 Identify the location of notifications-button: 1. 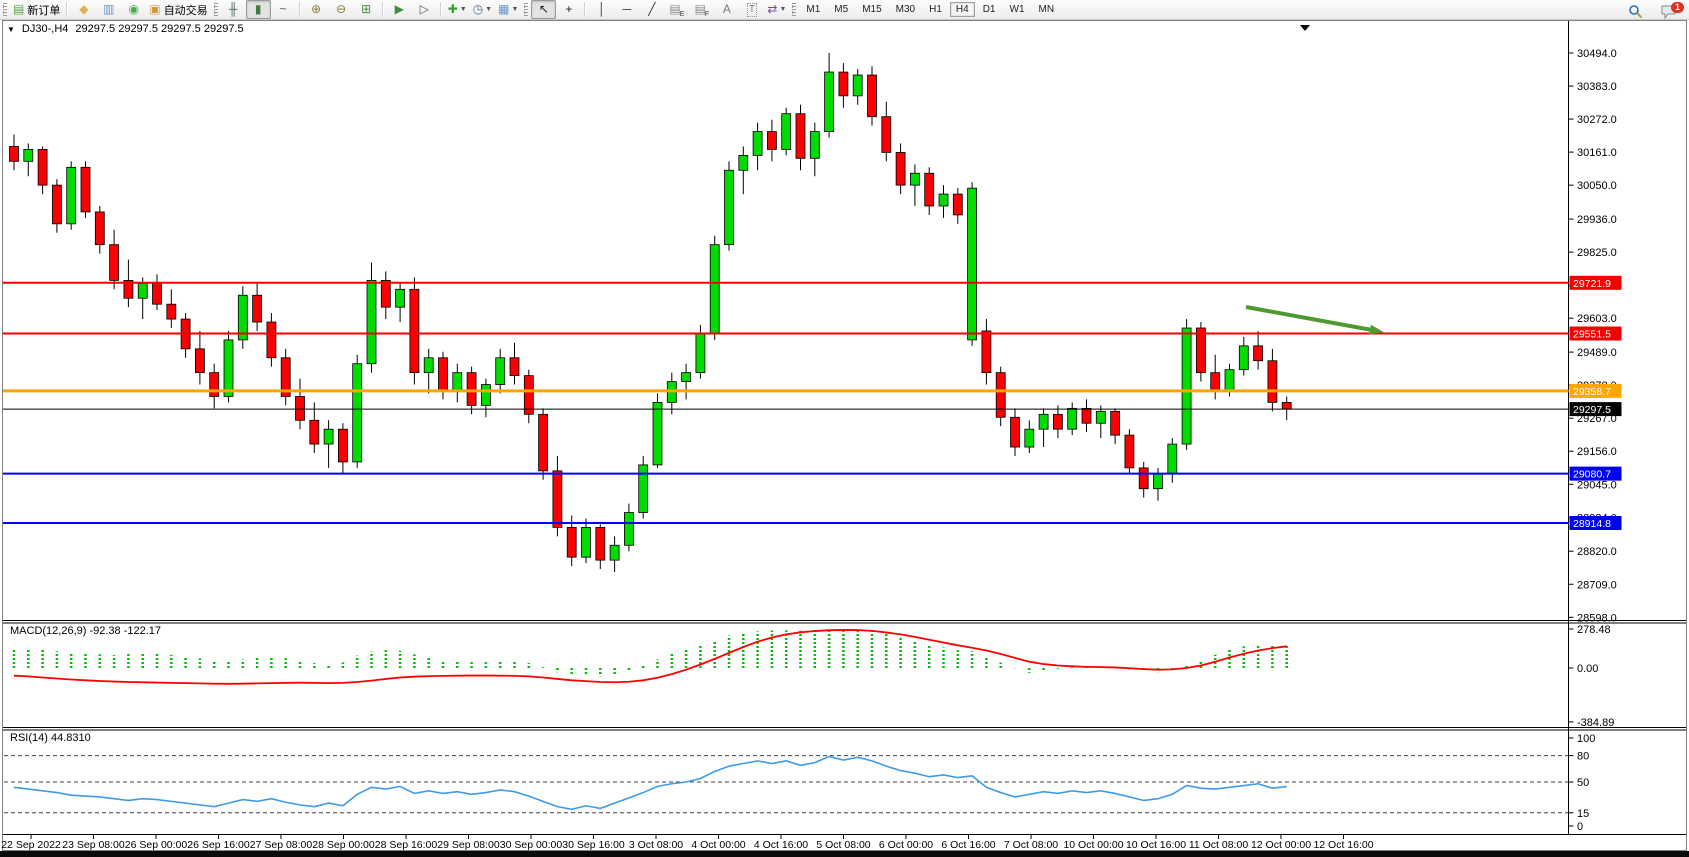
(1670, 11).